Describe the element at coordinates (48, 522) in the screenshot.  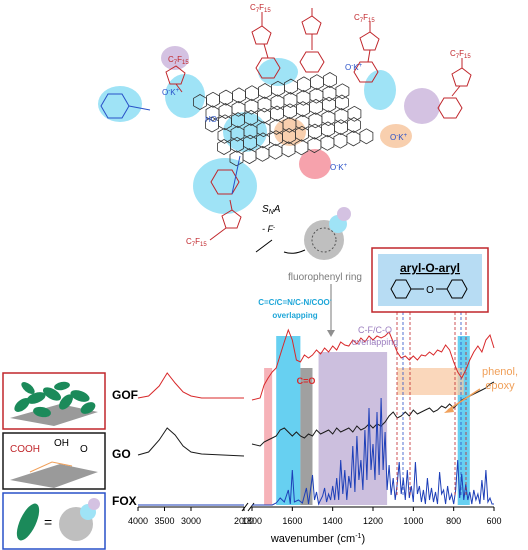
I see `equals-sign: =` at that location.